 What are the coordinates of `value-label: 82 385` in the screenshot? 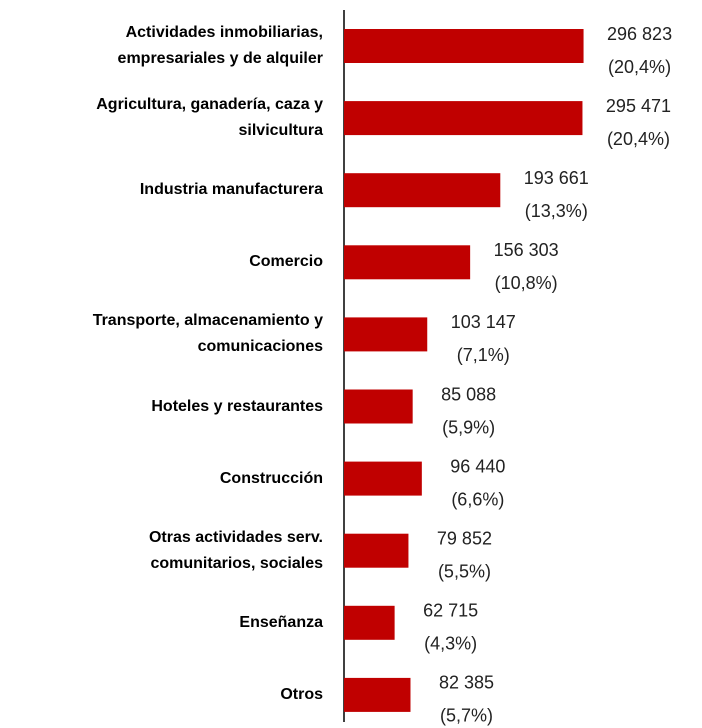 It's located at (466, 683).